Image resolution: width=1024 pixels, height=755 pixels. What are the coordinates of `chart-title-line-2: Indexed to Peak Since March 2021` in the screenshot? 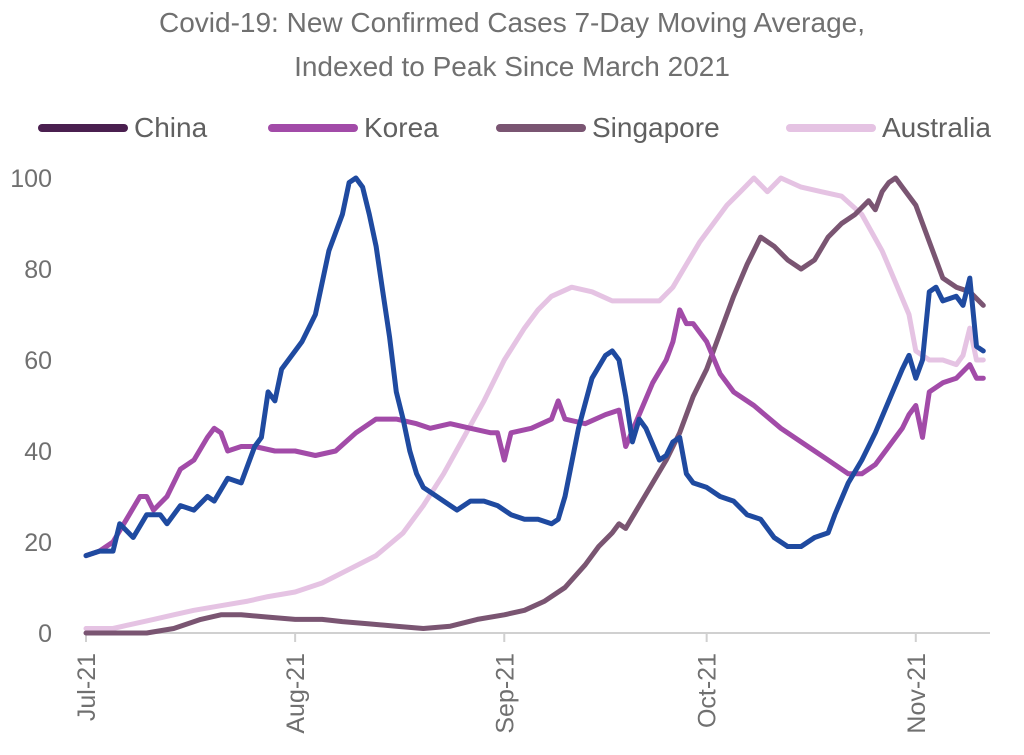 It's located at (512, 66).